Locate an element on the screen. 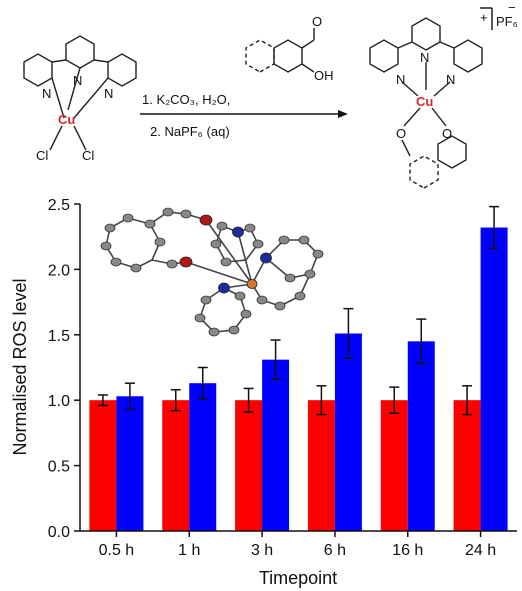  aldehyde-oh: OH is located at coordinates (324, 75).